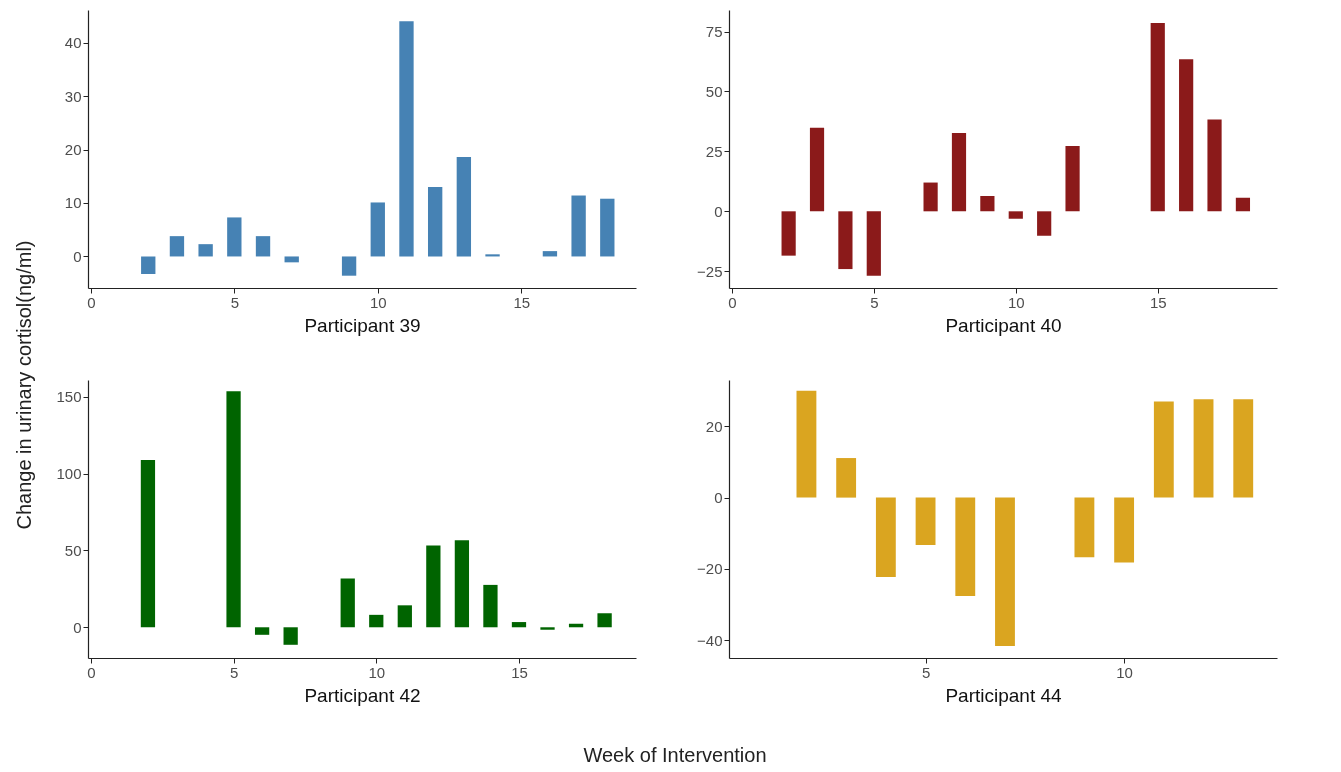 Image resolution: width=1341 pixels, height=772 pixels. Describe the element at coordinates (69, 397) in the screenshot. I see `y-tick-label: 150` at that location.